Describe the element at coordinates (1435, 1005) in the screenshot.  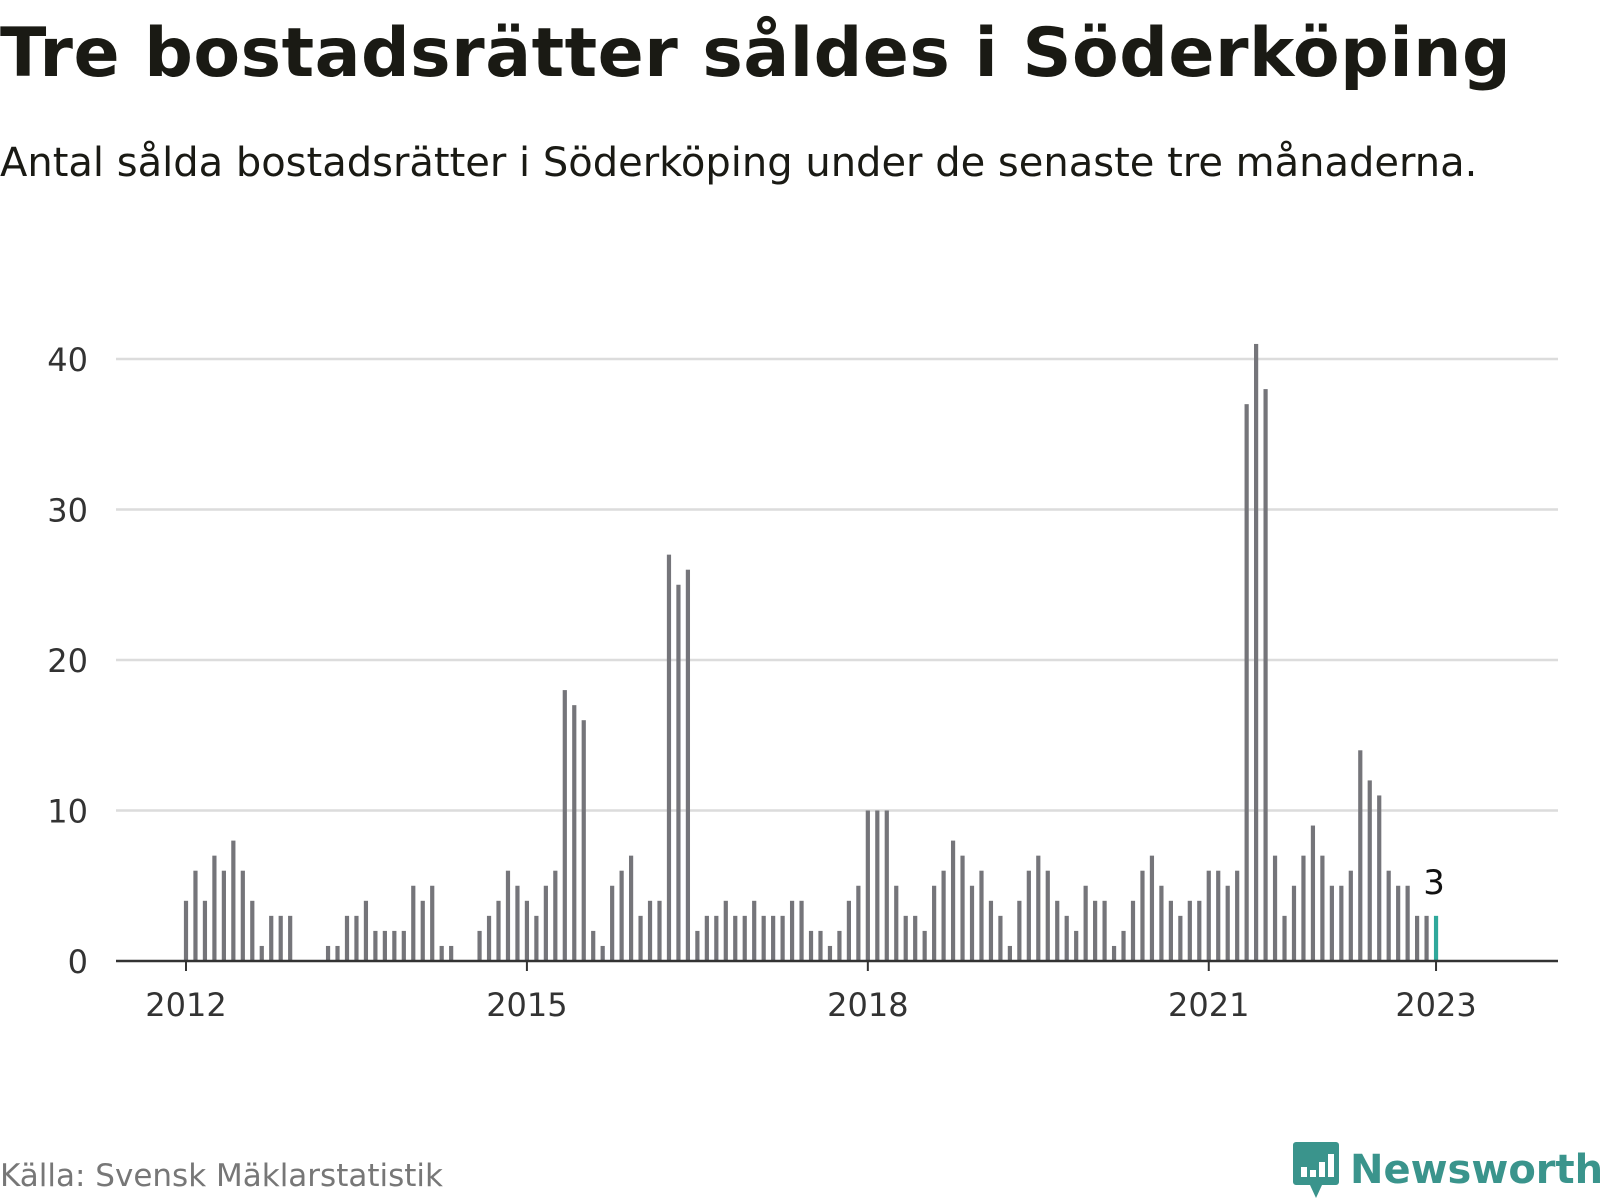
I see `x-tick-label: 2023` at that location.